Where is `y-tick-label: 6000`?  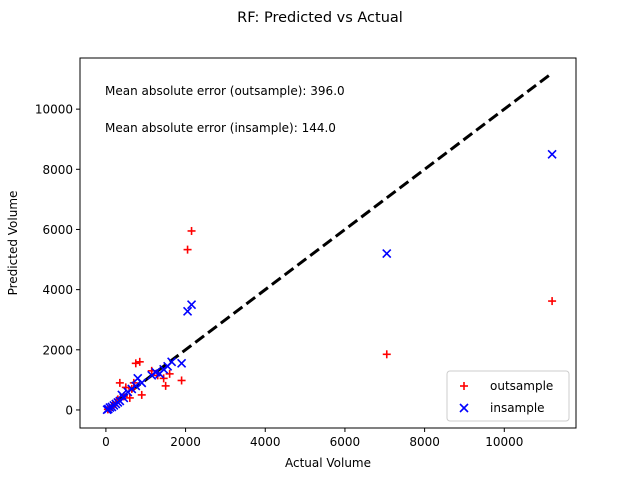
y-tick-label: 6000 is located at coordinates (57, 230).